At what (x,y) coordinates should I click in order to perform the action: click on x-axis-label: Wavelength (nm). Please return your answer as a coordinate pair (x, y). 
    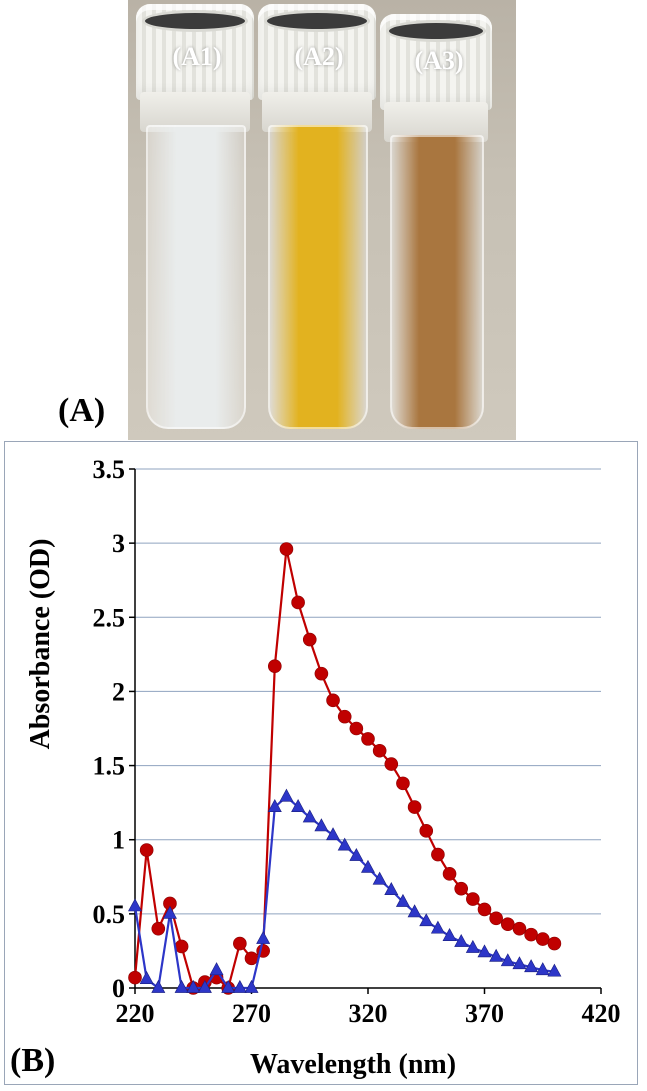
    Looking at the image, I should click on (353, 1064).